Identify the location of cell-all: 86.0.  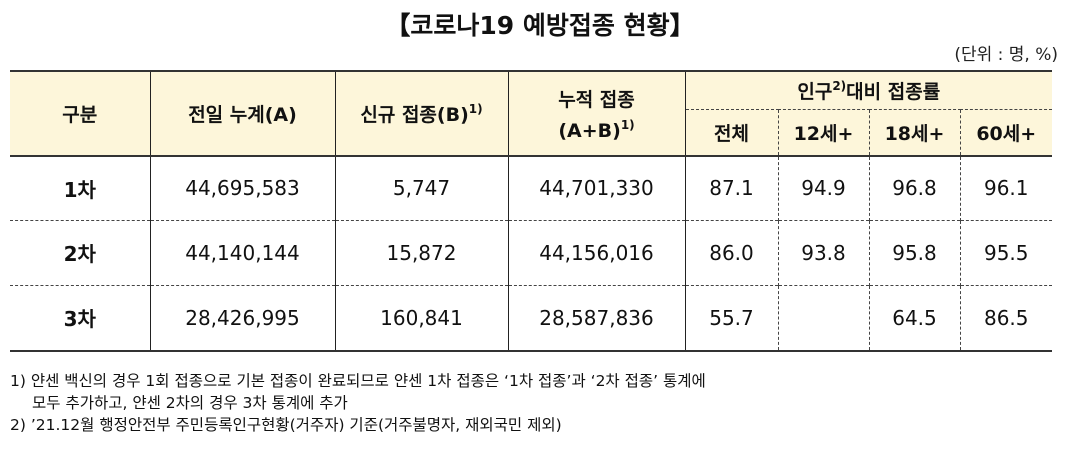
(731, 252).